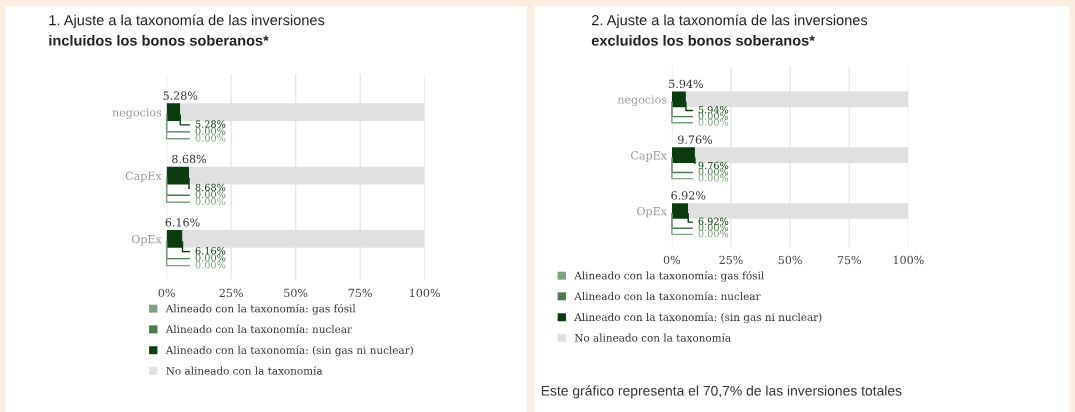  I want to click on chart-subtitle: excluidos los bonos soberanos*, so click(703, 40).